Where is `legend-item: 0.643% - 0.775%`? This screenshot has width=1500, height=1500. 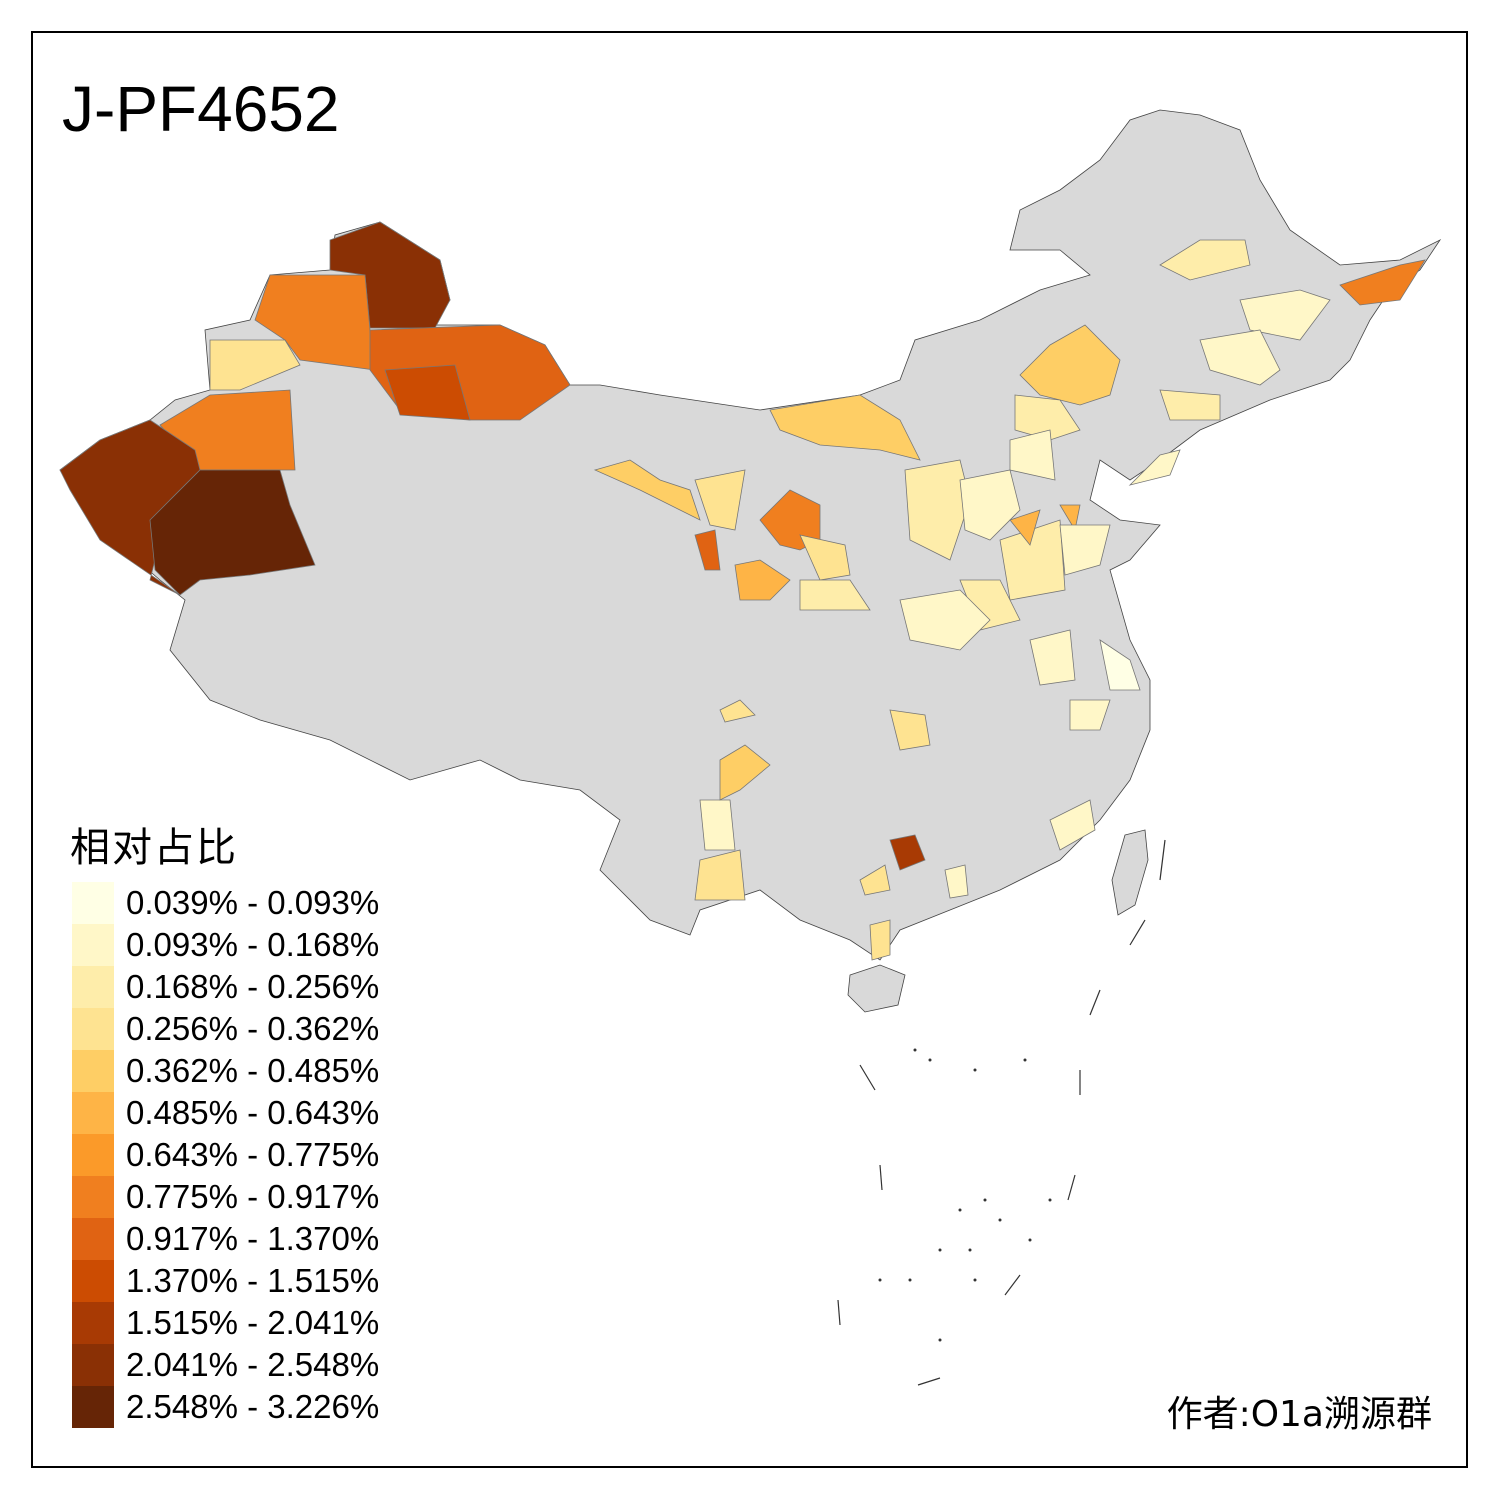 legend-item: 0.643% - 0.775% is located at coordinates (225, 1155).